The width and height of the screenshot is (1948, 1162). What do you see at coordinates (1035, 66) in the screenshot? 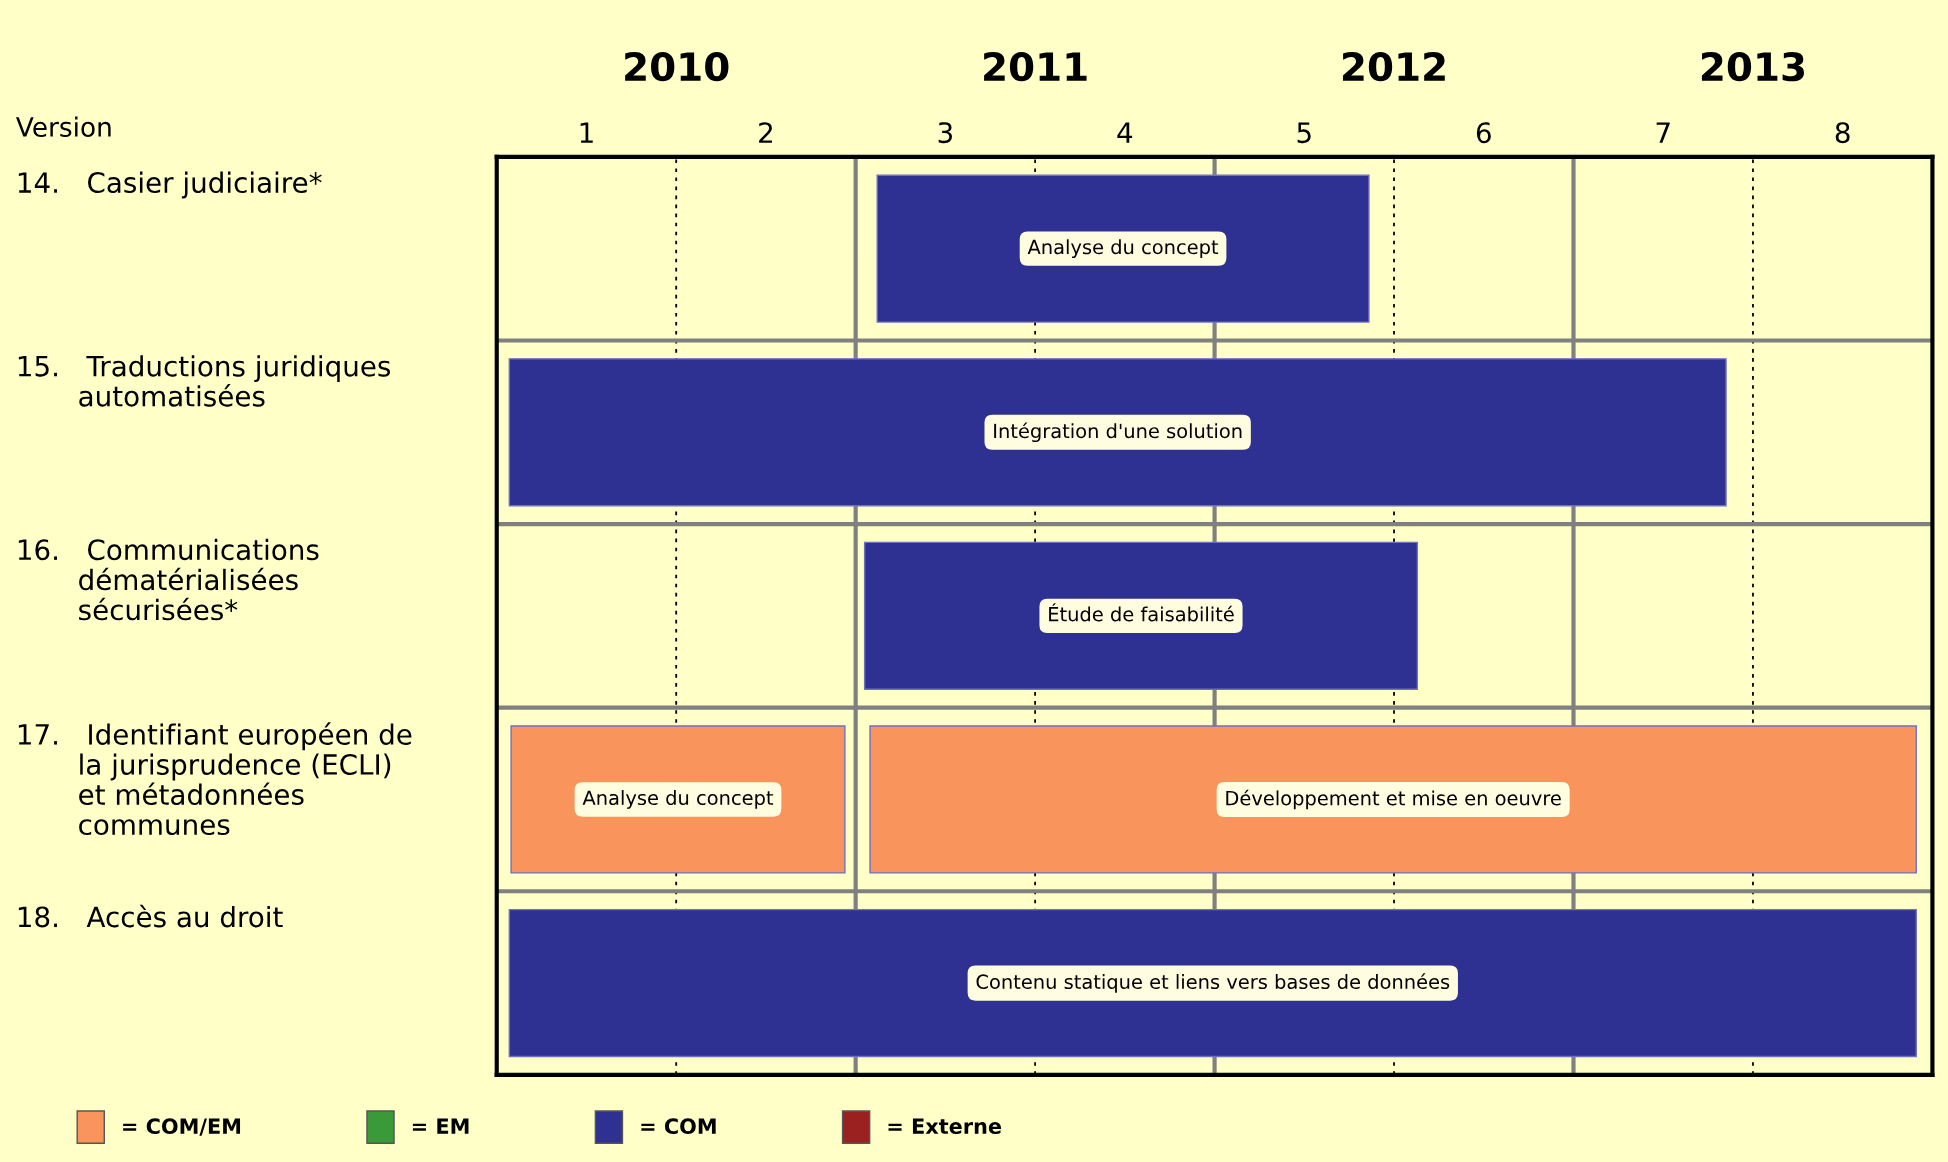
I see `x2-tick-label: 2011` at bounding box center [1035, 66].